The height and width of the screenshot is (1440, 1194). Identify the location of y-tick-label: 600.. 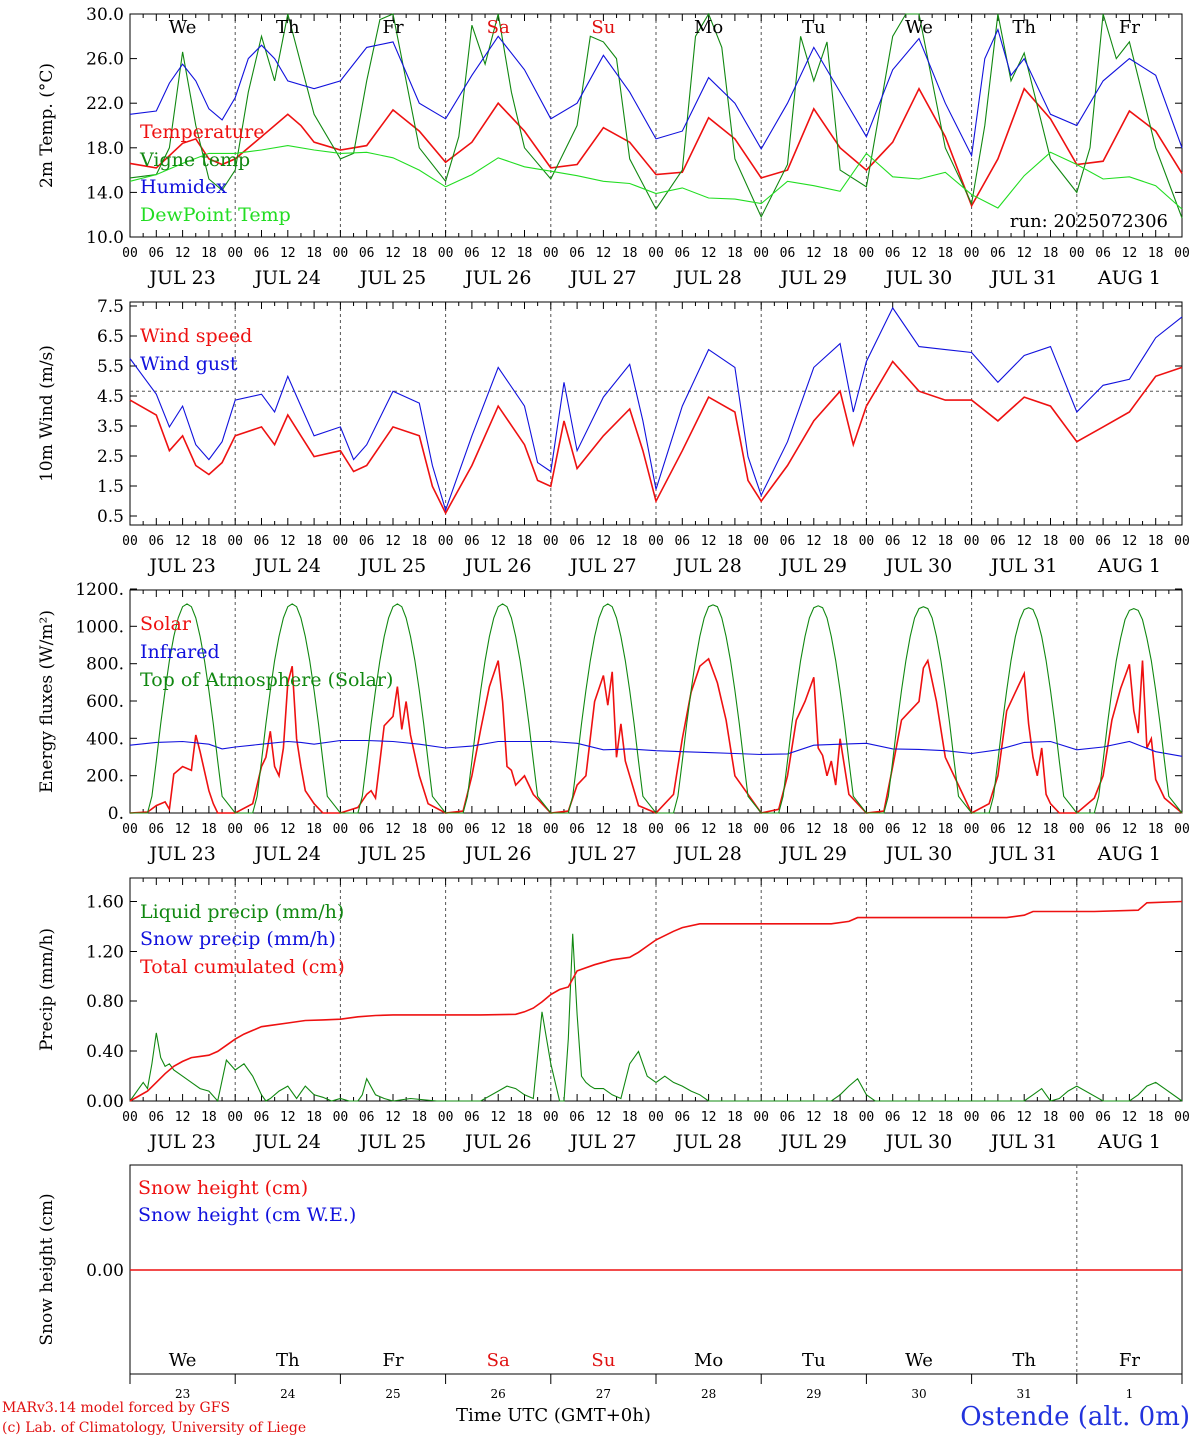
(105, 702).